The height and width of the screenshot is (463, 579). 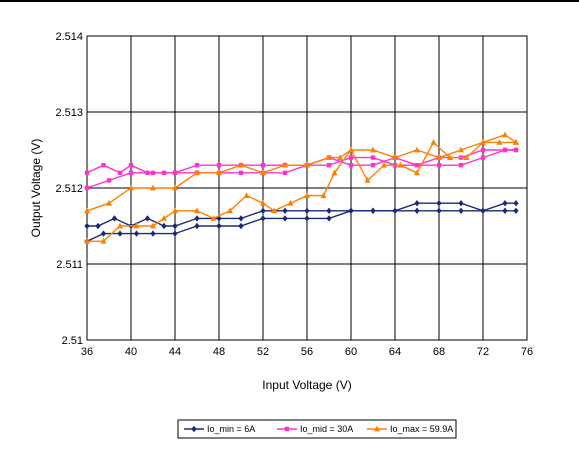 What do you see at coordinates (483, 352) in the screenshot?
I see `x-tick-label: 72` at bounding box center [483, 352].